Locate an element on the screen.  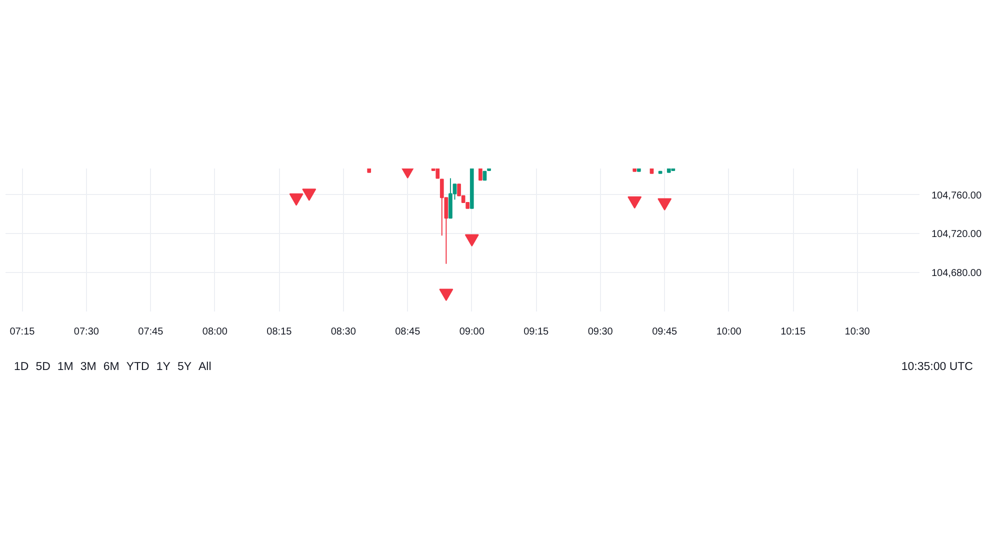
x-tick-label: 09:15 is located at coordinates (537, 332).